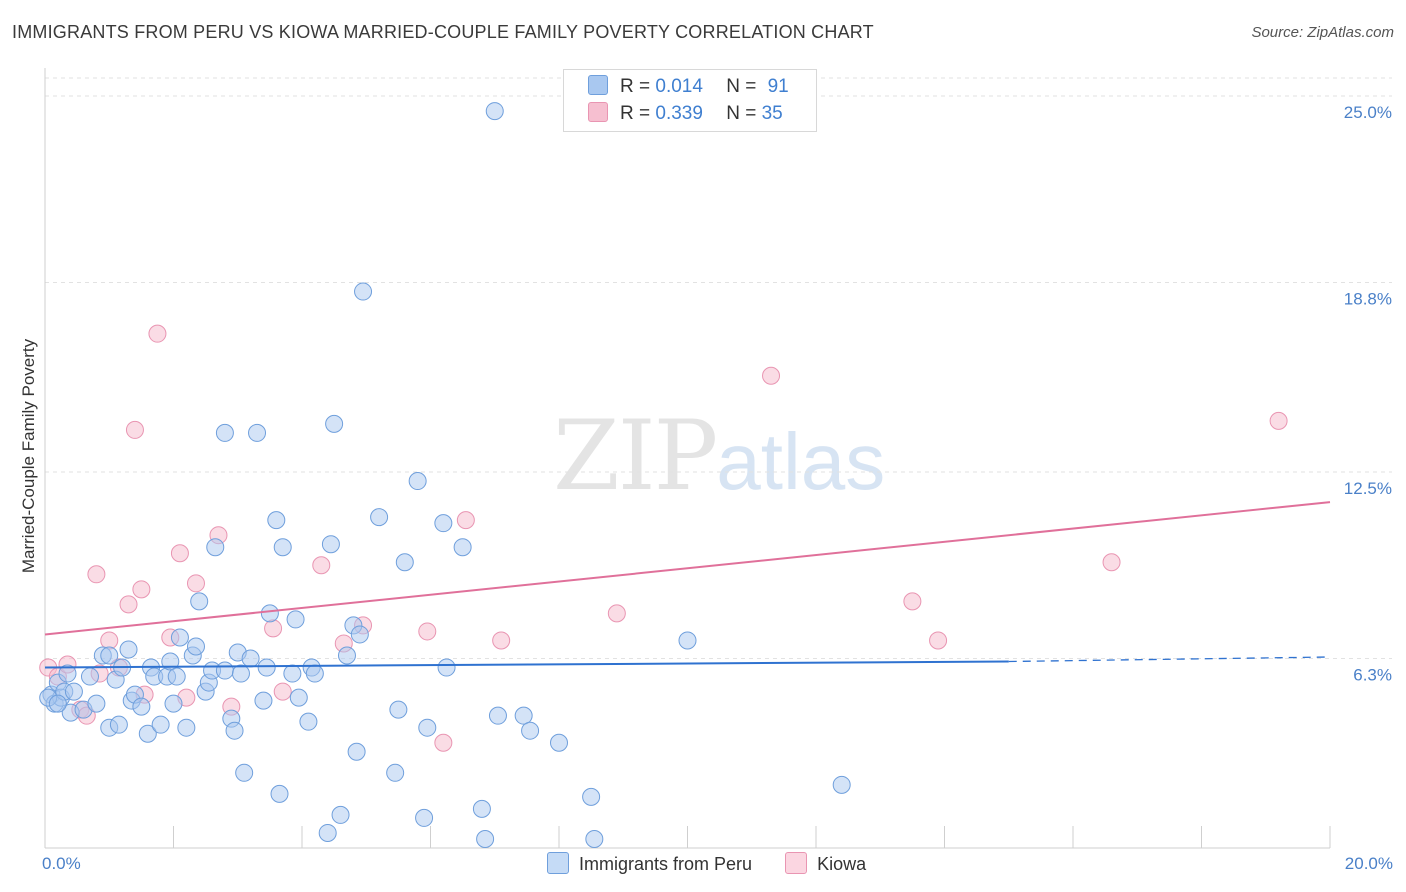 Image resolution: width=1406 pixels, height=892 pixels. What do you see at coordinates (1369, 863) in the screenshot?
I see `x-tick-label-max: 20.0%` at bounding box center [1369, 863].